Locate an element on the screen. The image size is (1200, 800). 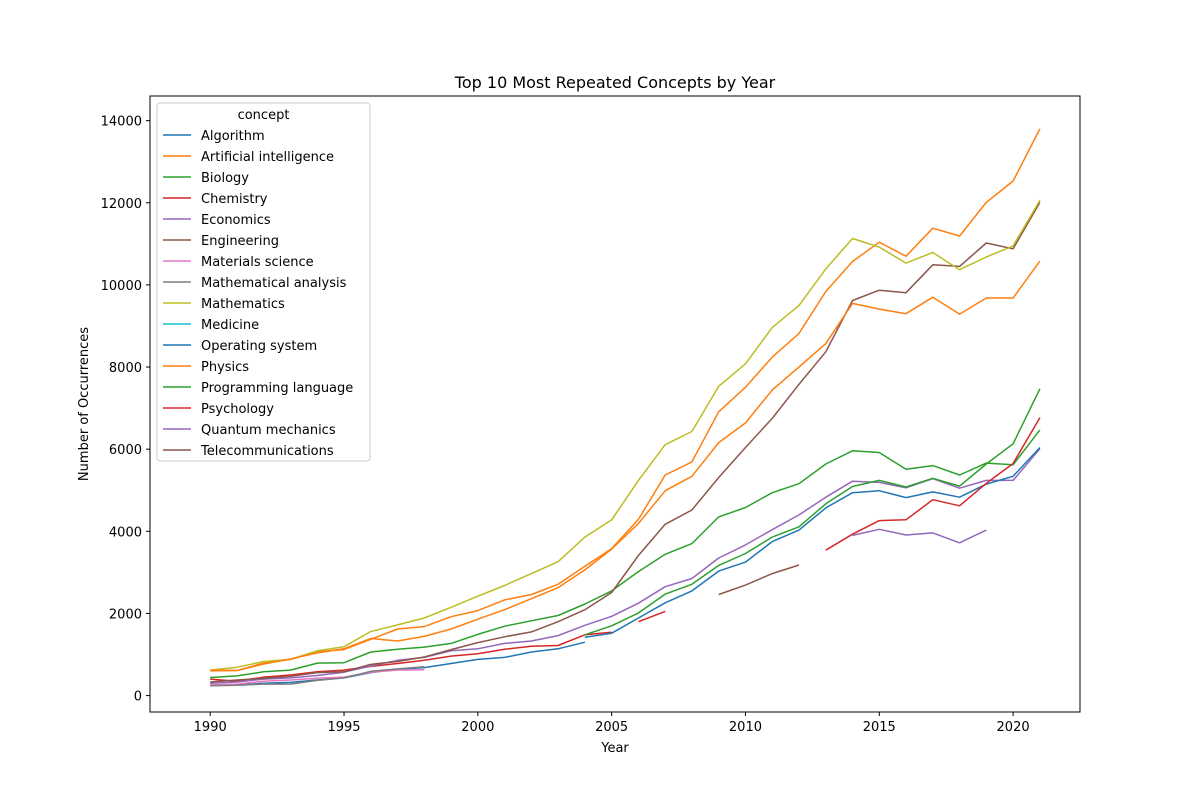
series-line-programming-language is located at coordinates (812, 512).